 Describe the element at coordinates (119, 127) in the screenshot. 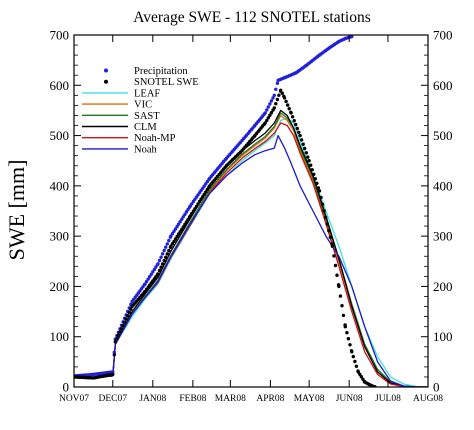

I see `legend-item-clm: CLM` at that location.